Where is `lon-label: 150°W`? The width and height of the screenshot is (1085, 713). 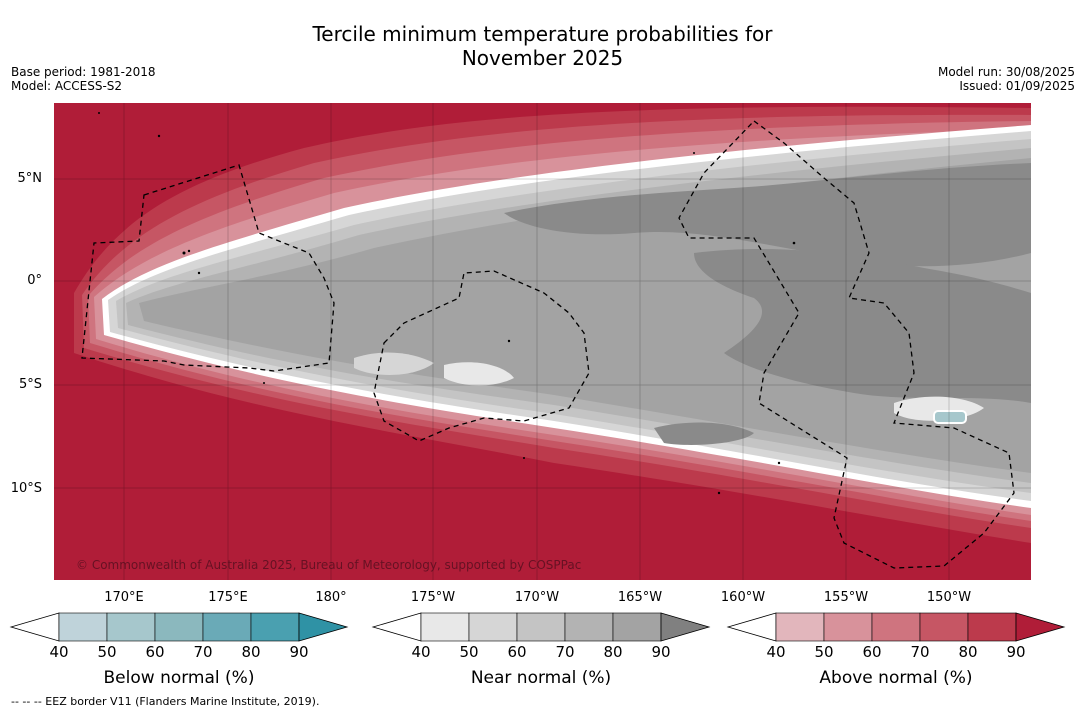 lon-label: 150°W is located at coordinates (949, 597).